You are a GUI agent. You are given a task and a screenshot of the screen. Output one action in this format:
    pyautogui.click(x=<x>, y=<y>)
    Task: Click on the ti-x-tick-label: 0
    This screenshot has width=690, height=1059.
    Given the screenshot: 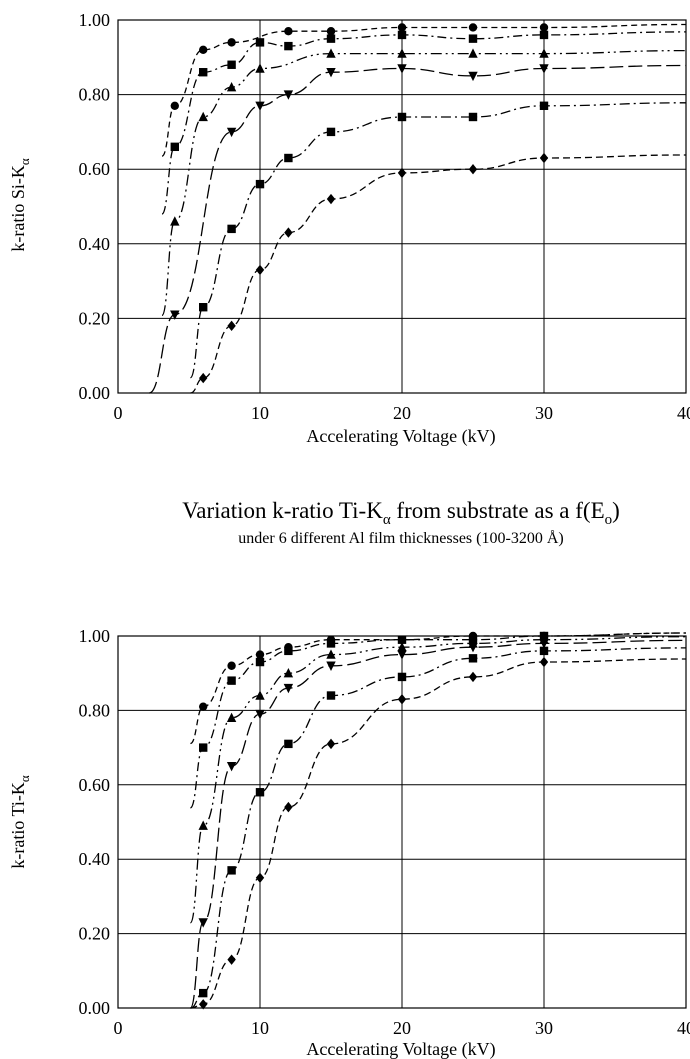 What is the action you would take?
    pyautogui.click(x=118, y=1028)
    